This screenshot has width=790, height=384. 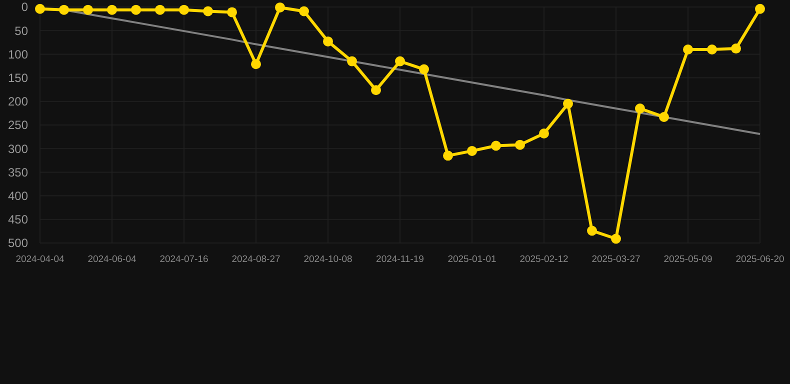 I want to click on x-tick-label: 2025-03-27, so click(x=616, y=259).